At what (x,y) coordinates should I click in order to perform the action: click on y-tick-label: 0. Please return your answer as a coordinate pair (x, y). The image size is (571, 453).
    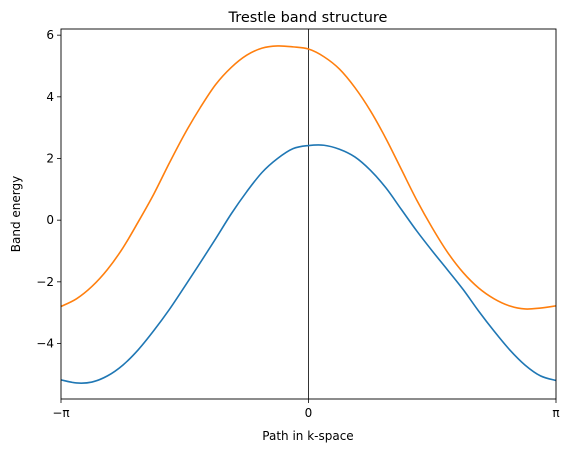
    Looking at the image, I should click on (50, 220).